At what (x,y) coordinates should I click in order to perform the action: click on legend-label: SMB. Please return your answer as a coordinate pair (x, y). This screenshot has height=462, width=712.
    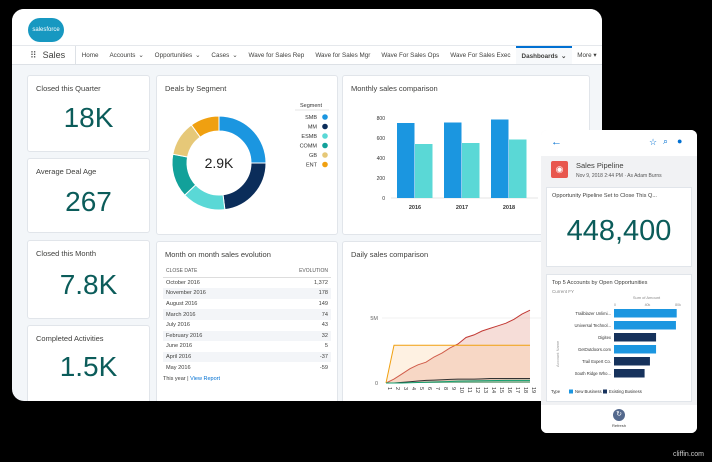
    Looking at the image, I should click on (311, 118).